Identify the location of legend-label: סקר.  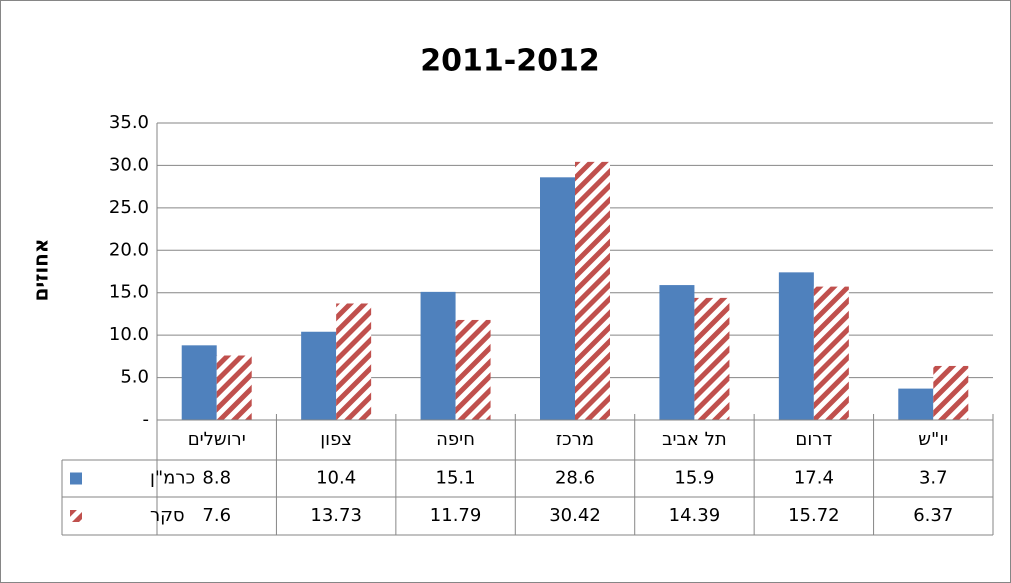
(167, 515).